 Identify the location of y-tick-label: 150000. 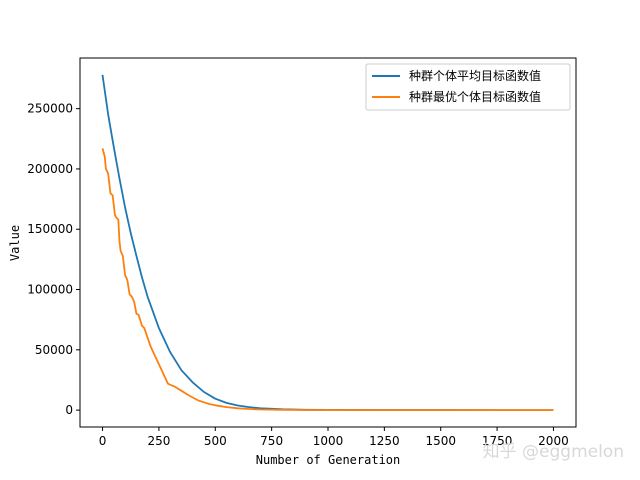
(50, 229).